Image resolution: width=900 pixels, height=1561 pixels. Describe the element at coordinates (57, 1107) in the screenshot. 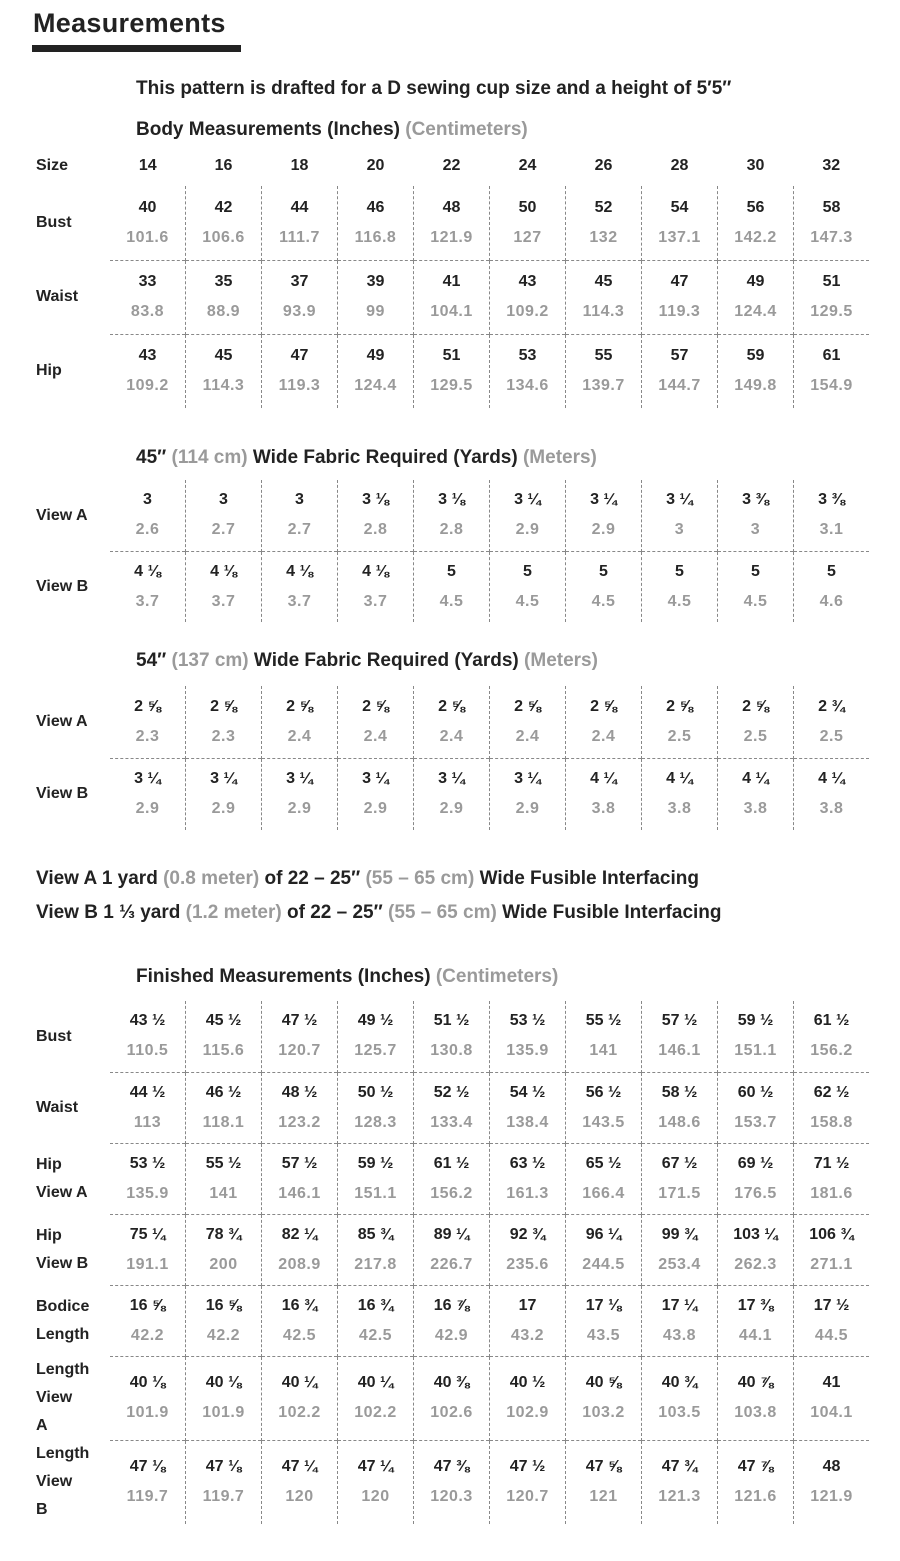

I see `row-label-line: Waist` at that location.